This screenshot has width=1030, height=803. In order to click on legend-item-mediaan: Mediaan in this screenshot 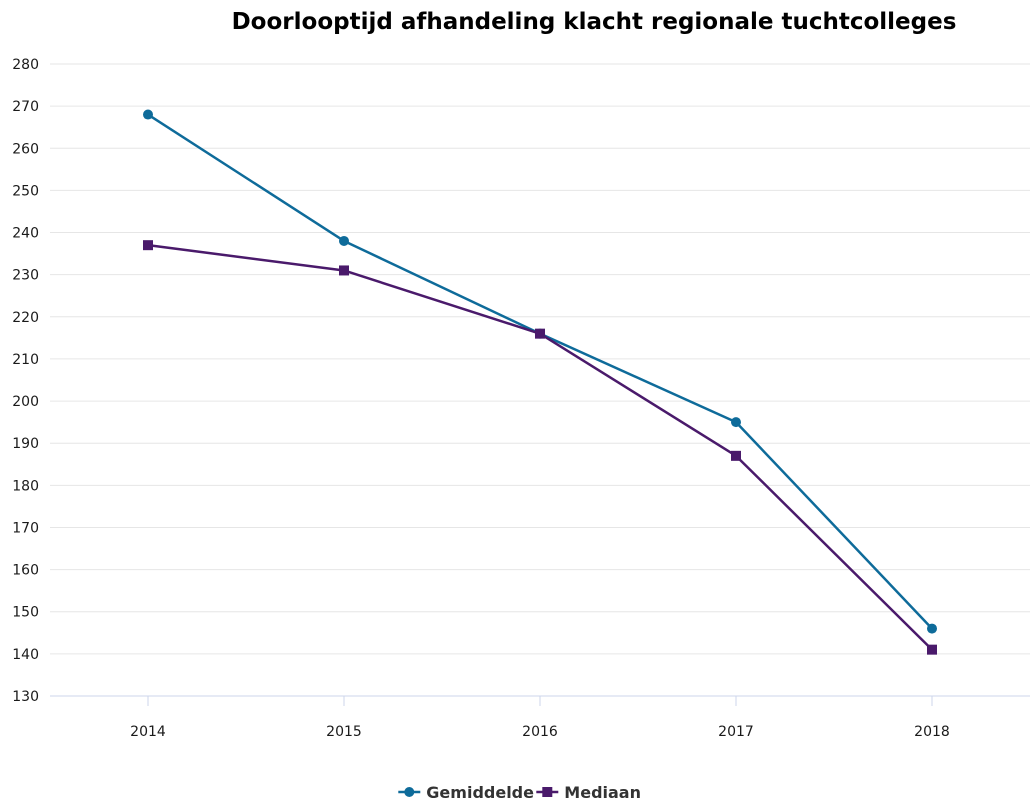, I will do `click(588, 792)`.